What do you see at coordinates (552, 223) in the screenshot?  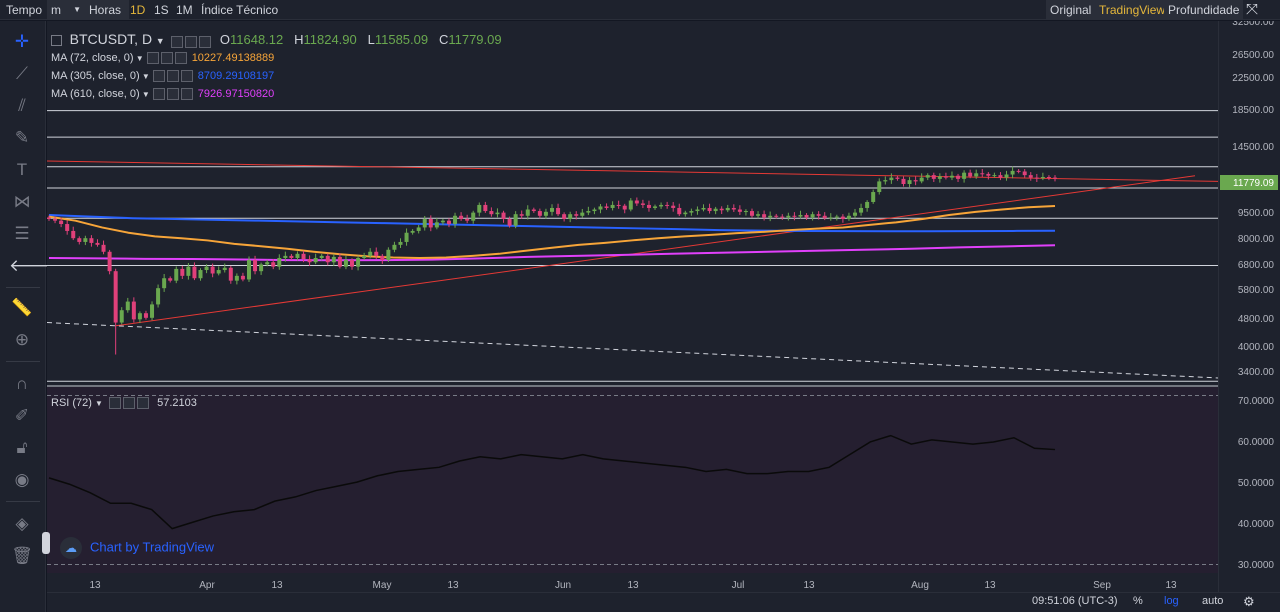 I see `ma305-line` at bounding box center [552, 223].